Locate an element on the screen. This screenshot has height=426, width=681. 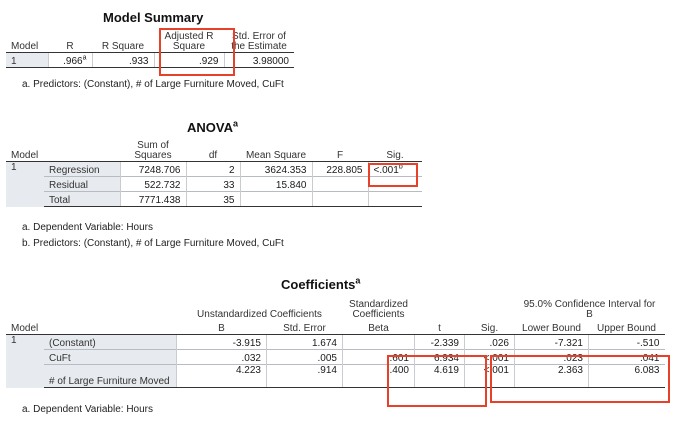
anova-f: 228.805 is located at coordinates (339, 169).